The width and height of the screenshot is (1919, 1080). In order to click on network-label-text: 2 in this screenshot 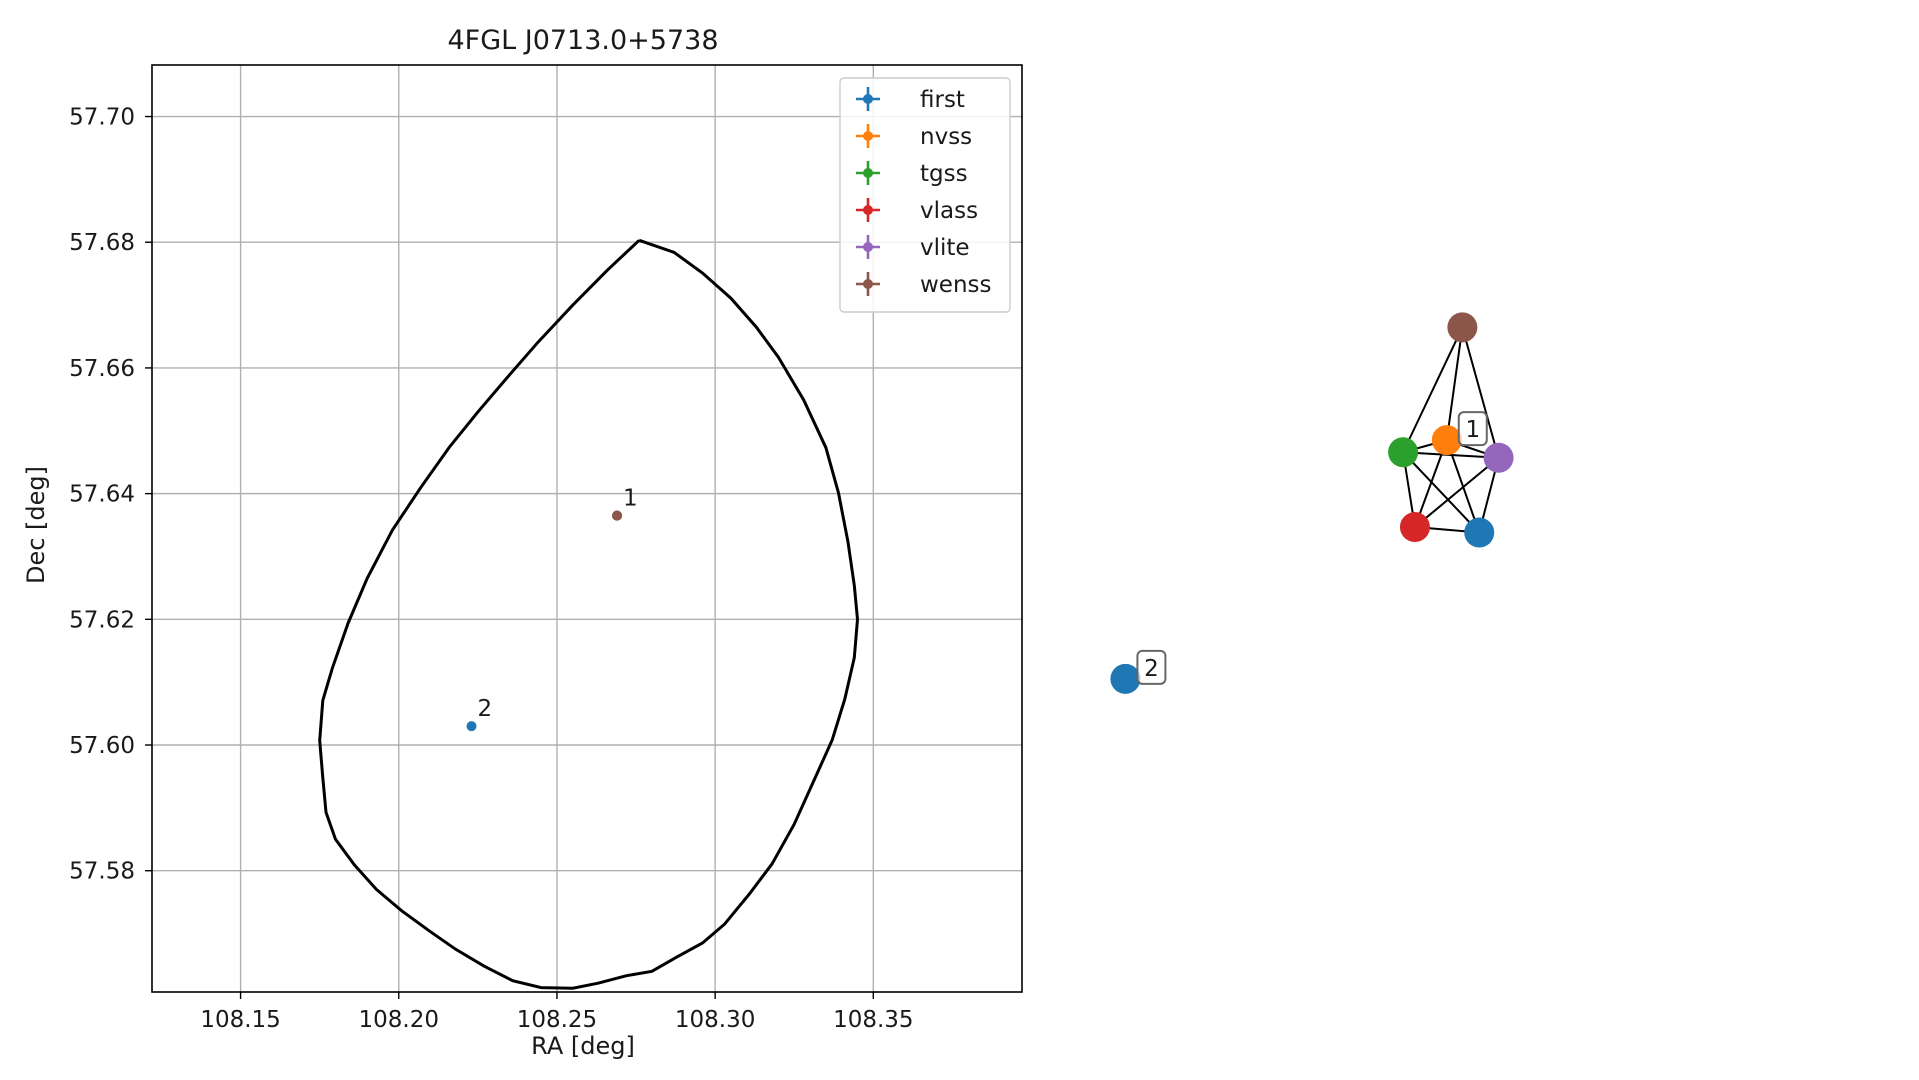, I will do `click(1151, 669)`.